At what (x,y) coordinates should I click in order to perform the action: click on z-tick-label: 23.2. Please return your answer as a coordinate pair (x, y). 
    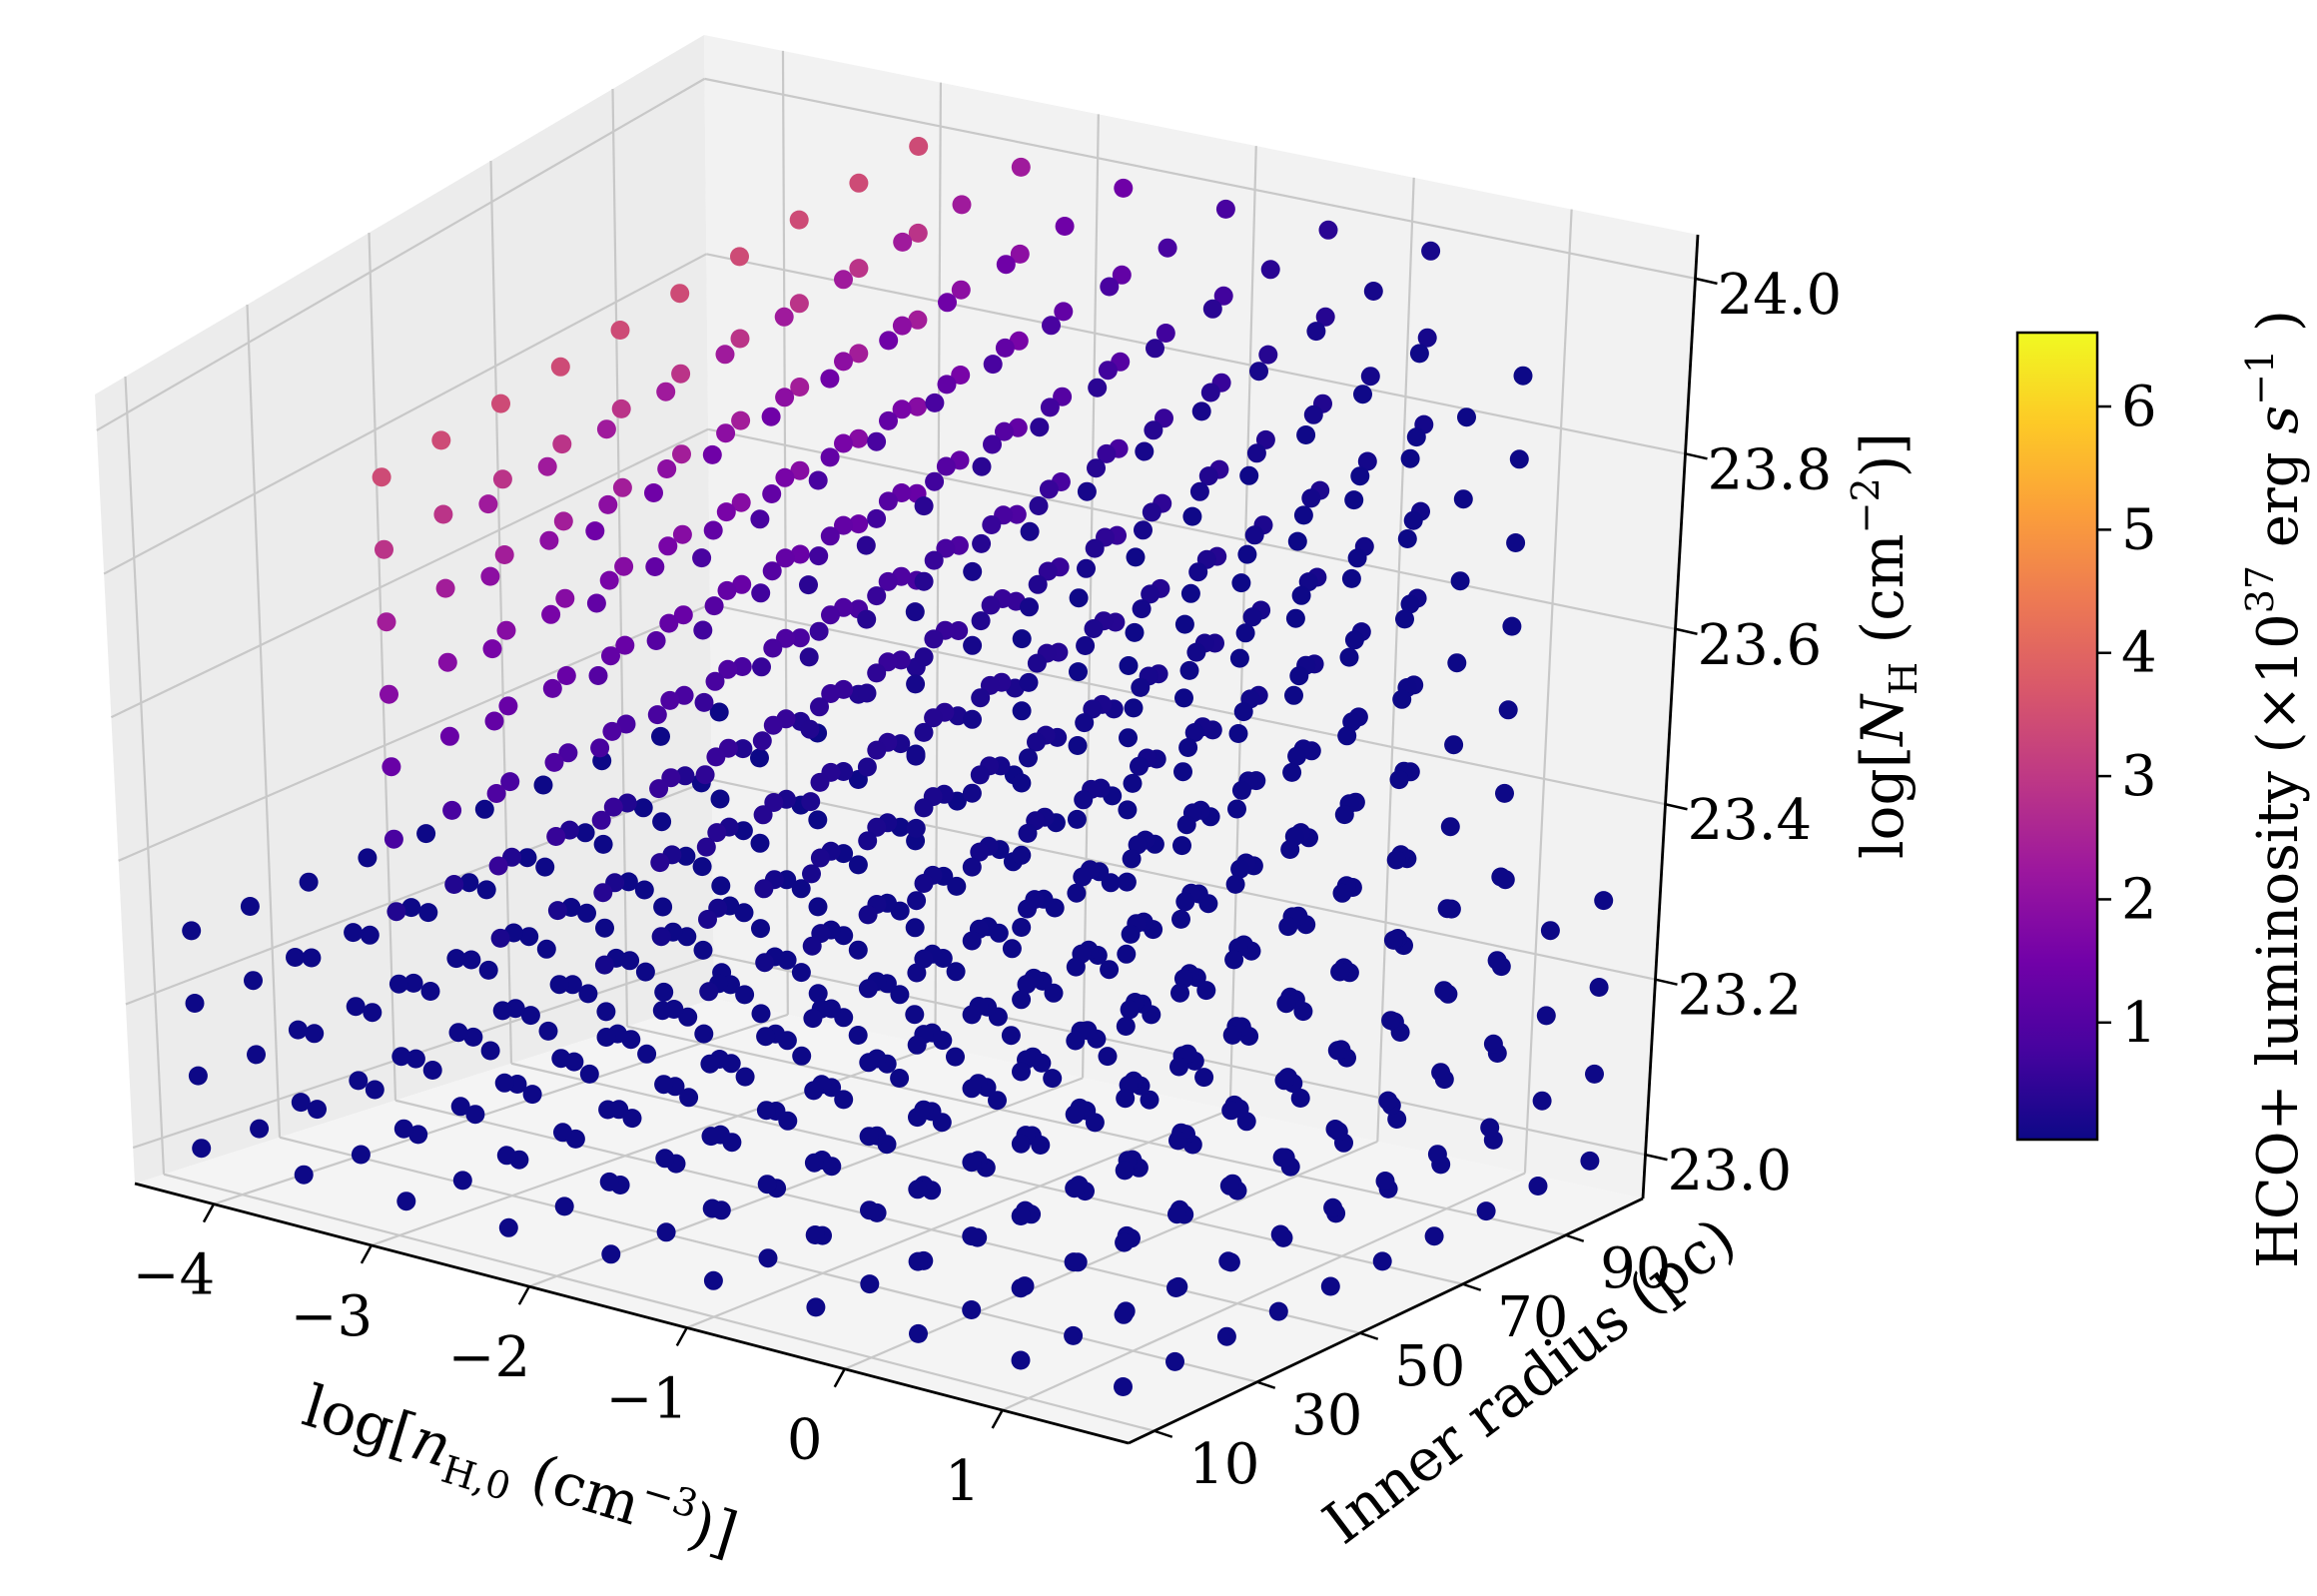
    Looking at the image, I should click on (1741, 996).